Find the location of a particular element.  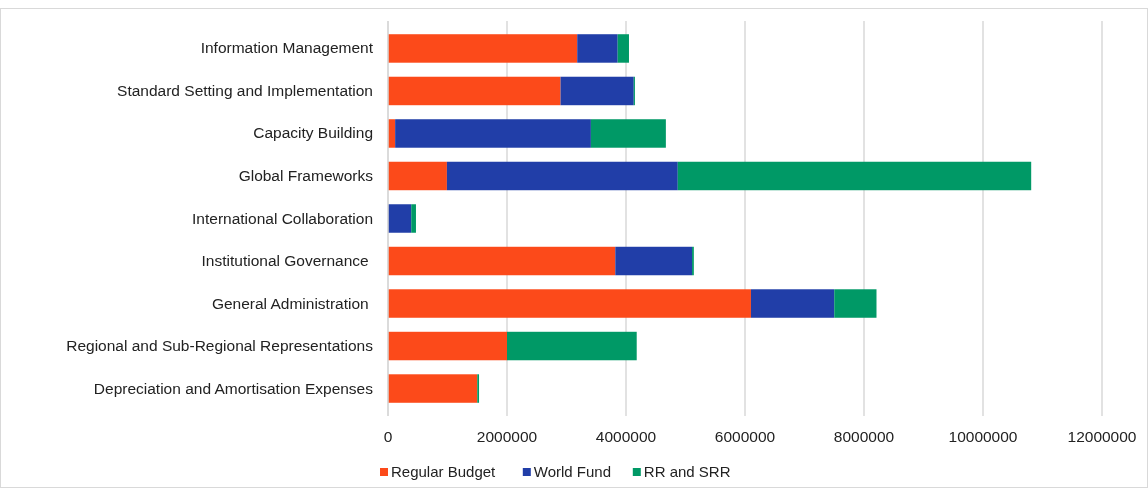

legend-label: Regular Budget is located at coordinates (444, 471).